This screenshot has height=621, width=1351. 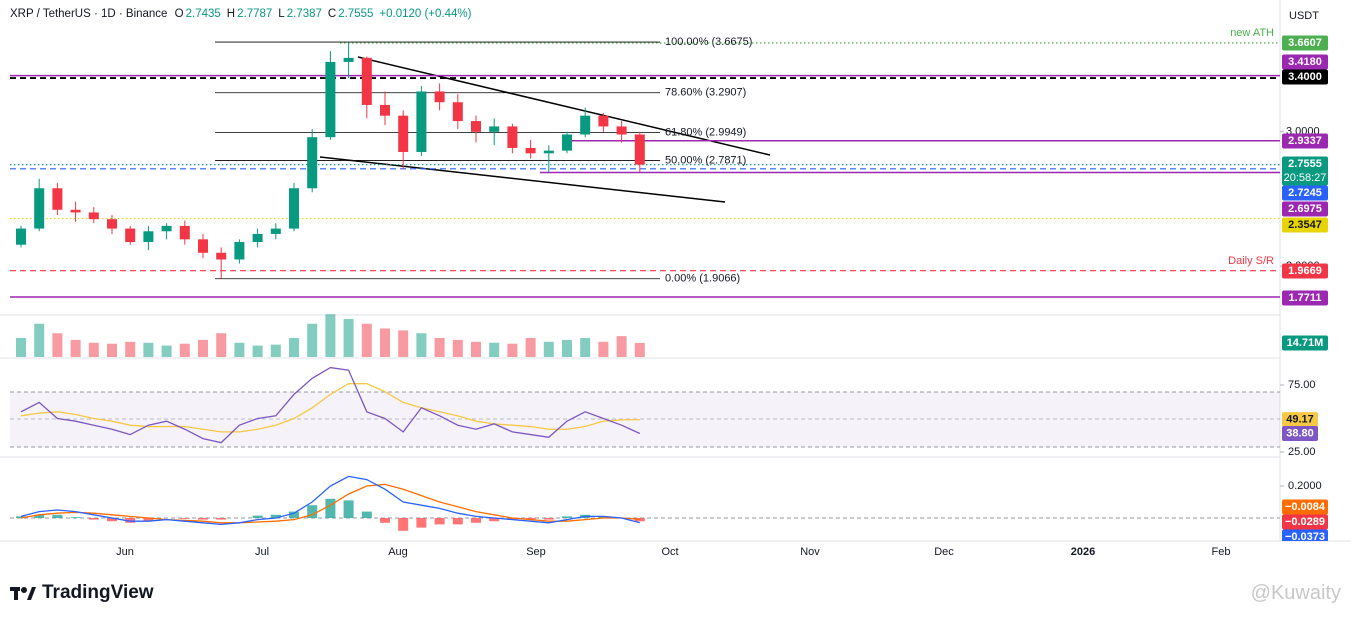 I want to click on signal-line, so click(x=330, y=503).